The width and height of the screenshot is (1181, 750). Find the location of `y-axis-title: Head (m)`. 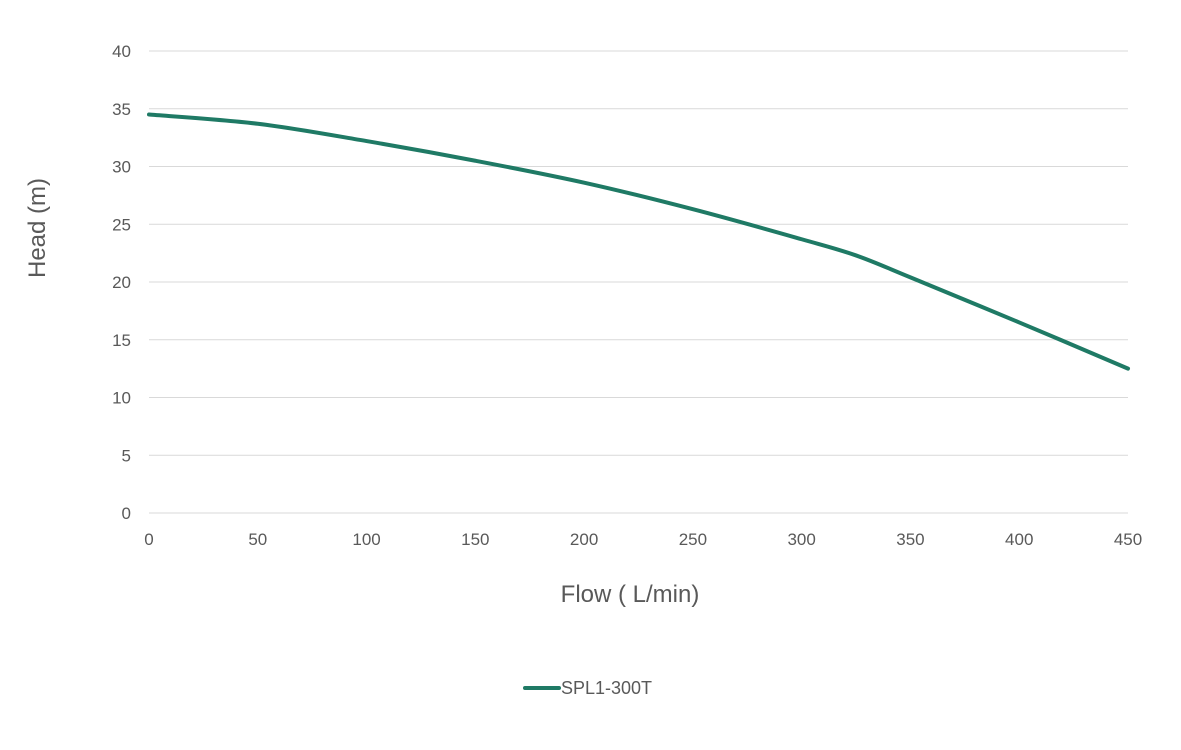

y-axis-title: Head (m) is located at coordinates (37, 228).